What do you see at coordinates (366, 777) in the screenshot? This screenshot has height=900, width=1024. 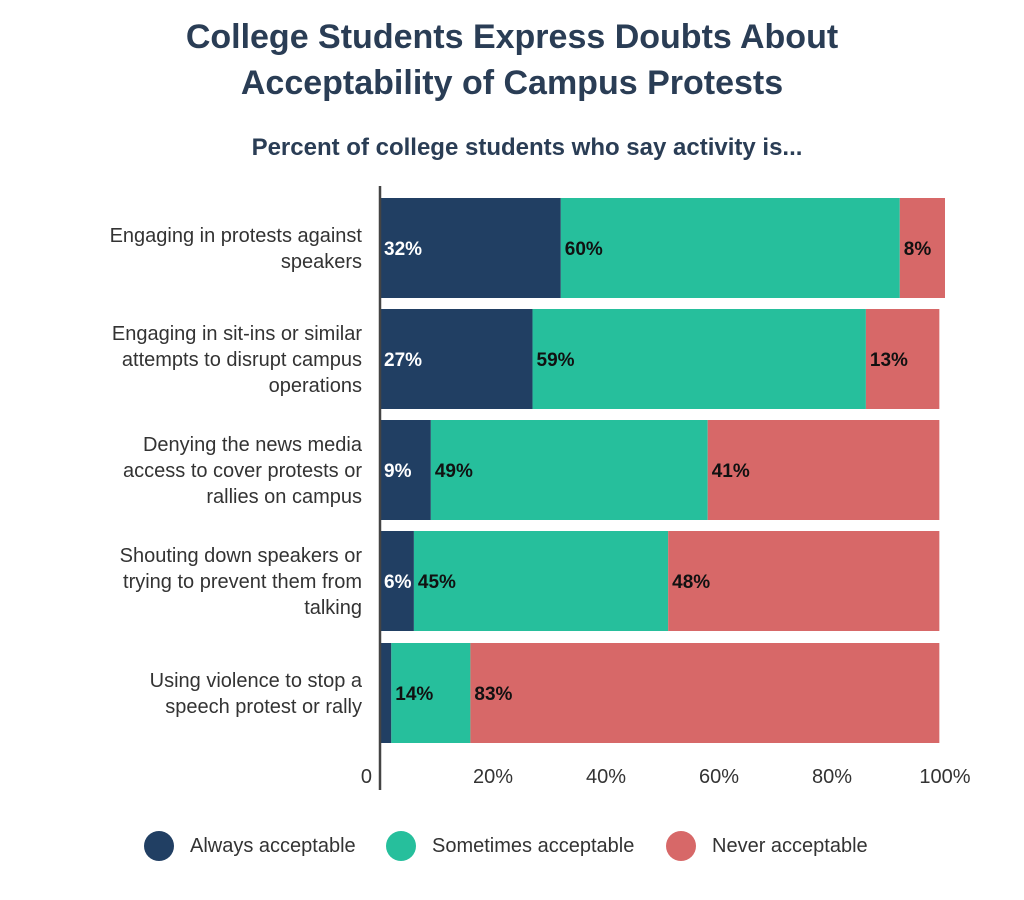 I see `x-tick-label-1: 0` at bounding box center [366, 777].